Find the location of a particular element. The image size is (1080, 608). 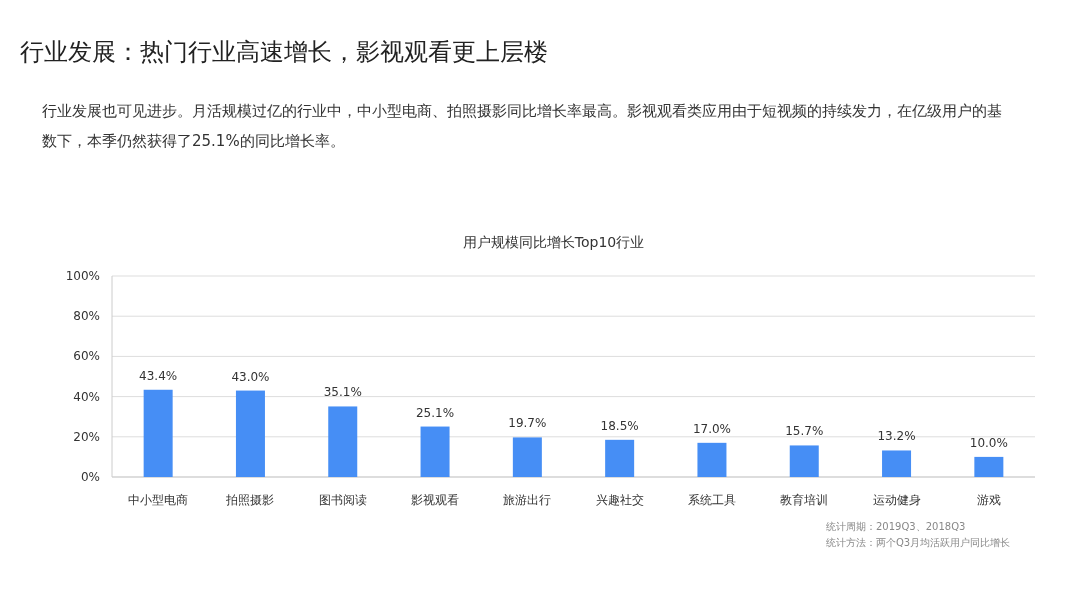

data-label: 43.0% is located at coordinates (250, 376).